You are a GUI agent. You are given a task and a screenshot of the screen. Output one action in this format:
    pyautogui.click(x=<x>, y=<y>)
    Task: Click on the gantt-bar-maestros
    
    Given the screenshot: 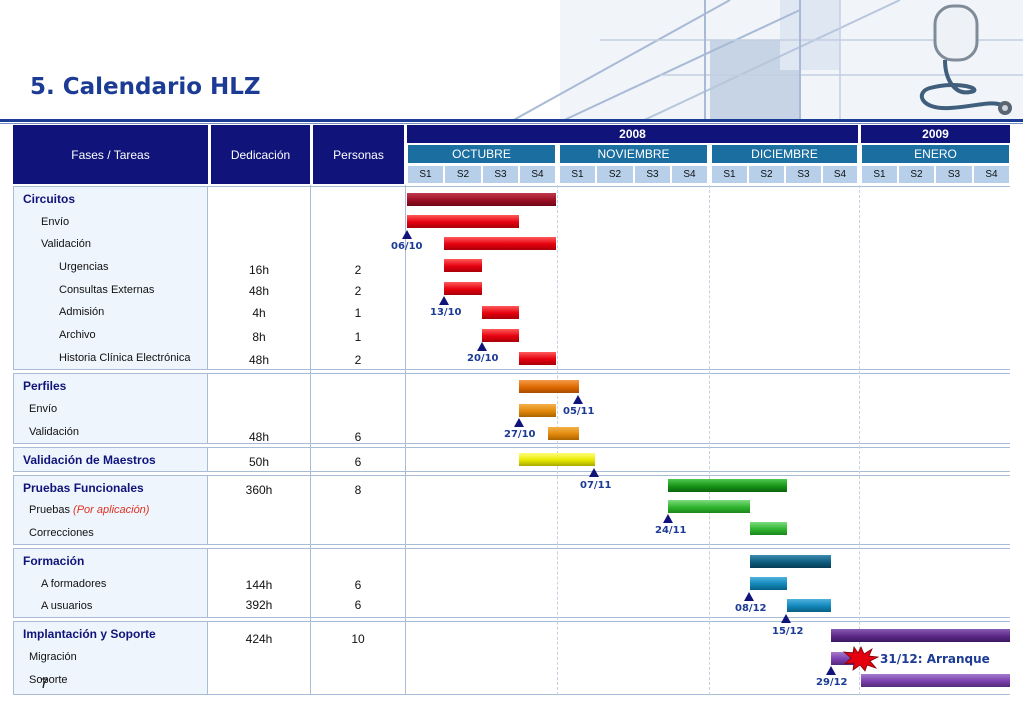 What is the action you would take?
    pyautogui.click(x=557, y=459)
    